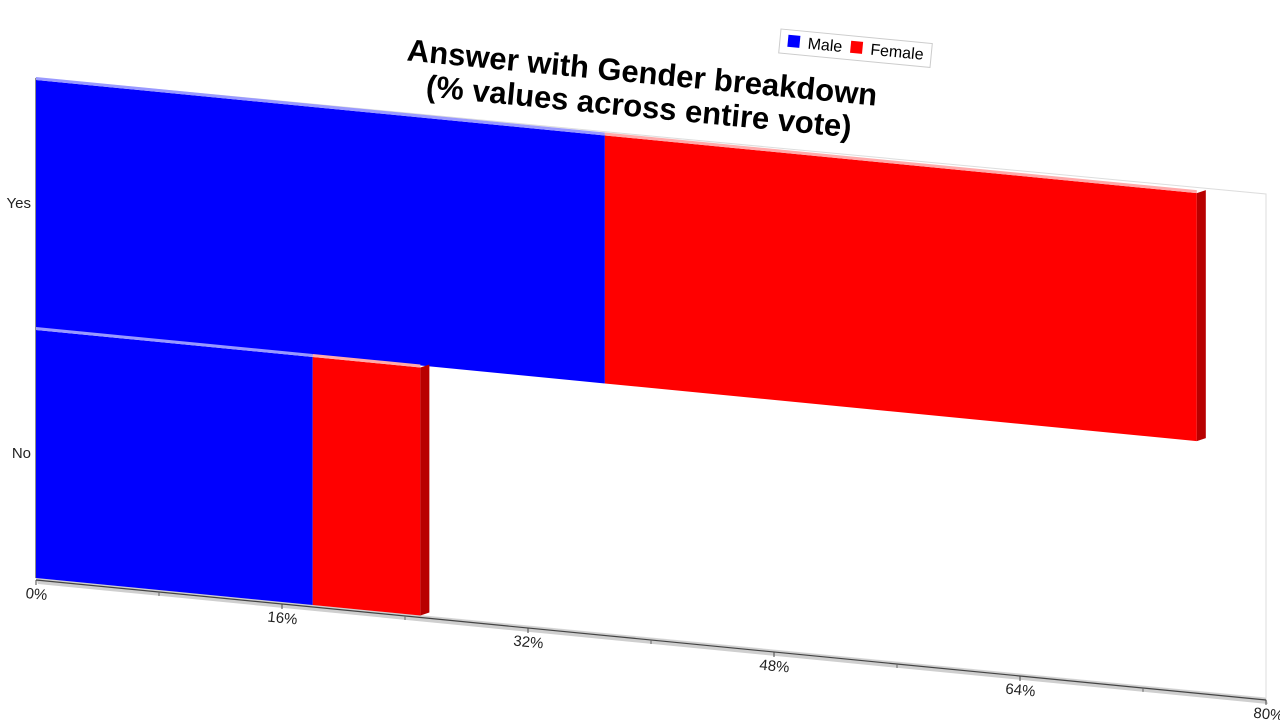 Image resolution: width=1280 pixels, height=720 pixels. I want to click on legend-swatch-female, so click(857, 47).